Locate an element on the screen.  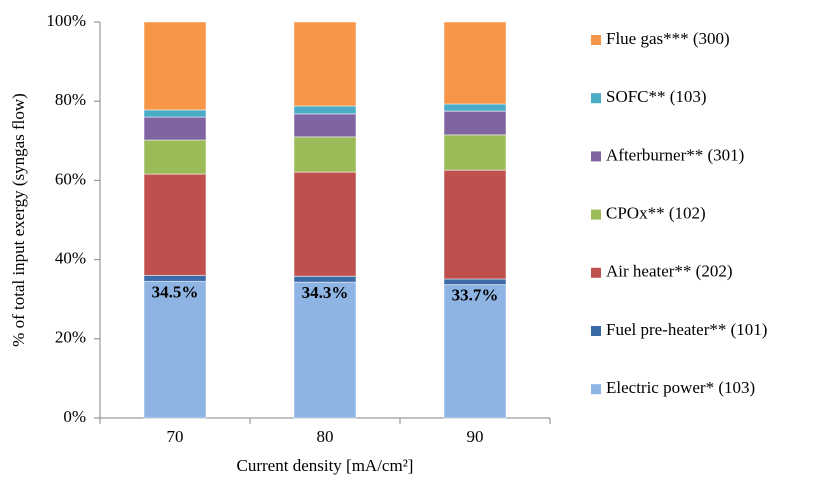
y-tick-label: 0% is located at coordinates (74, 416).